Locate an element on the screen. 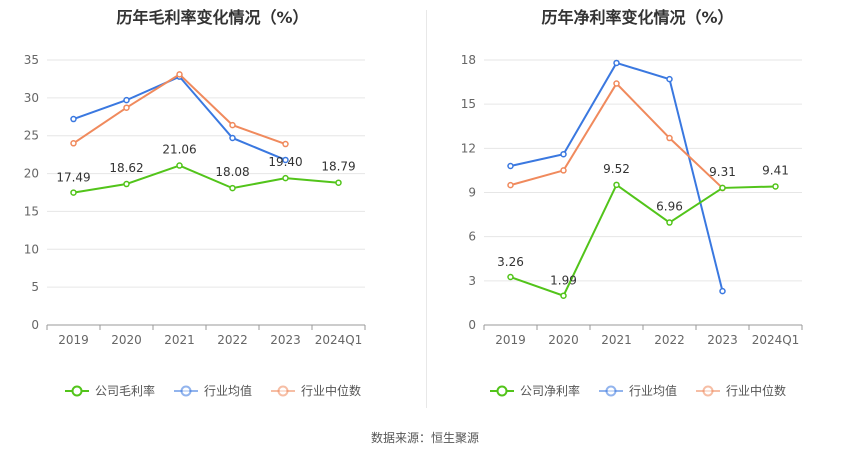  data-label: 1.99 is located at coordinates (563, 281).